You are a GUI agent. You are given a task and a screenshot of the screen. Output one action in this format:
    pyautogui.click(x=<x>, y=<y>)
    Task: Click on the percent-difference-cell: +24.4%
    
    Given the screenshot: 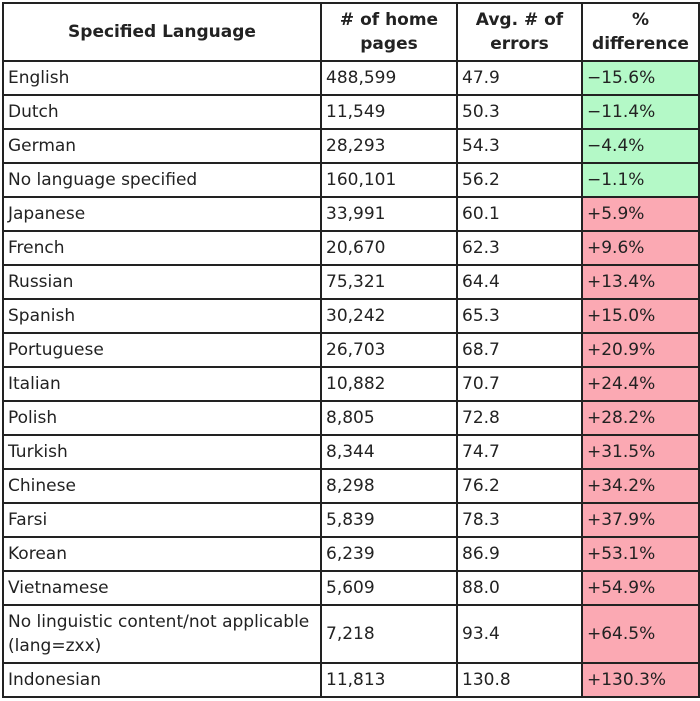 What is the action you would take?
    pyautogui.click(x=640, y=384)
    